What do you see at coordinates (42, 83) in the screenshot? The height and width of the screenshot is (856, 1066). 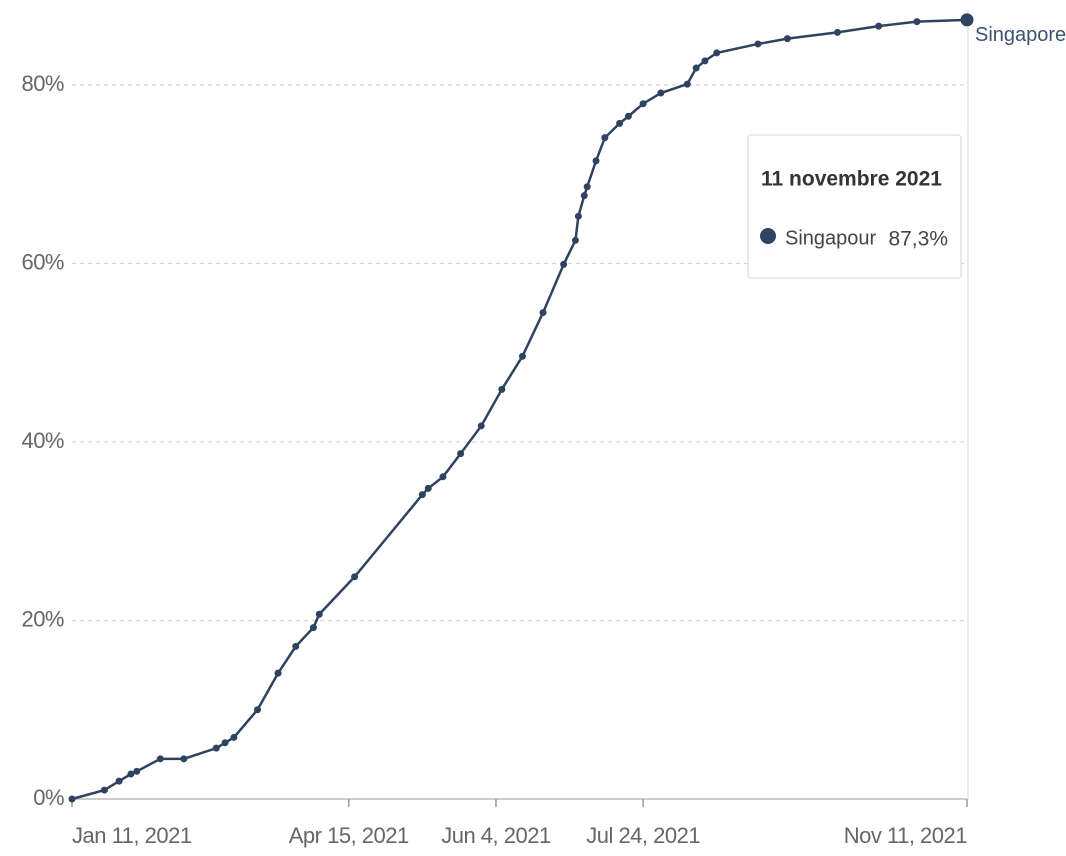 I see `y-tick-label: 80%` at bounding box center [42, 83].